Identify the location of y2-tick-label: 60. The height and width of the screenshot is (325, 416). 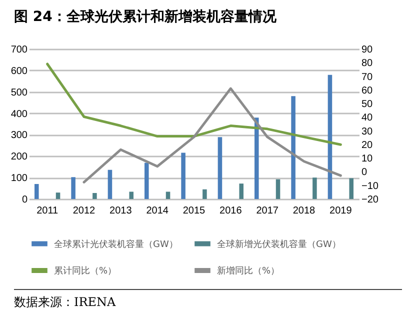
(368, 90).